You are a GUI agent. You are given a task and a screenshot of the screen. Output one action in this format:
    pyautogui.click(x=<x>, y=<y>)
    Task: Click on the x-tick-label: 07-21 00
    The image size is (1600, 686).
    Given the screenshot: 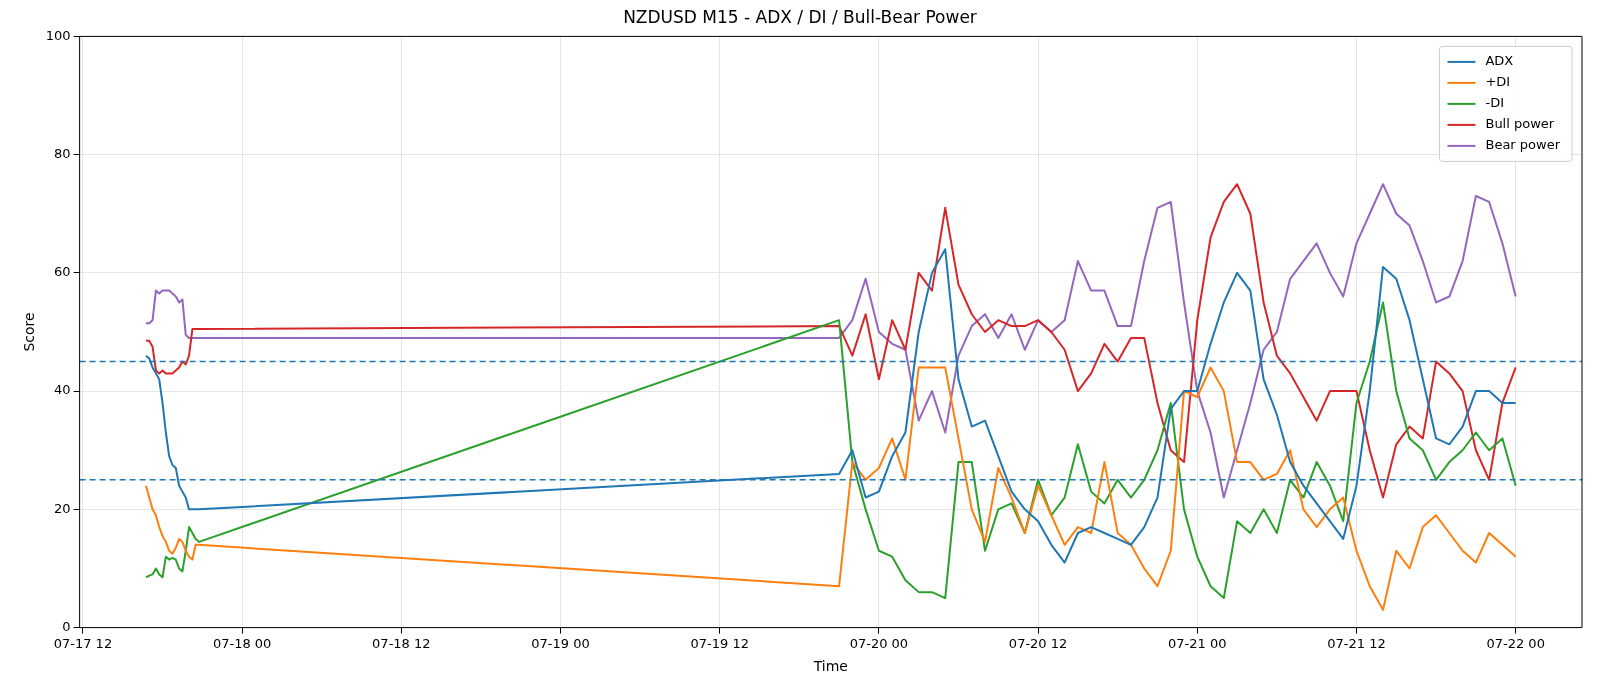 What is the action you would take?
    pyautogui.click(x=1197, y=643)
    